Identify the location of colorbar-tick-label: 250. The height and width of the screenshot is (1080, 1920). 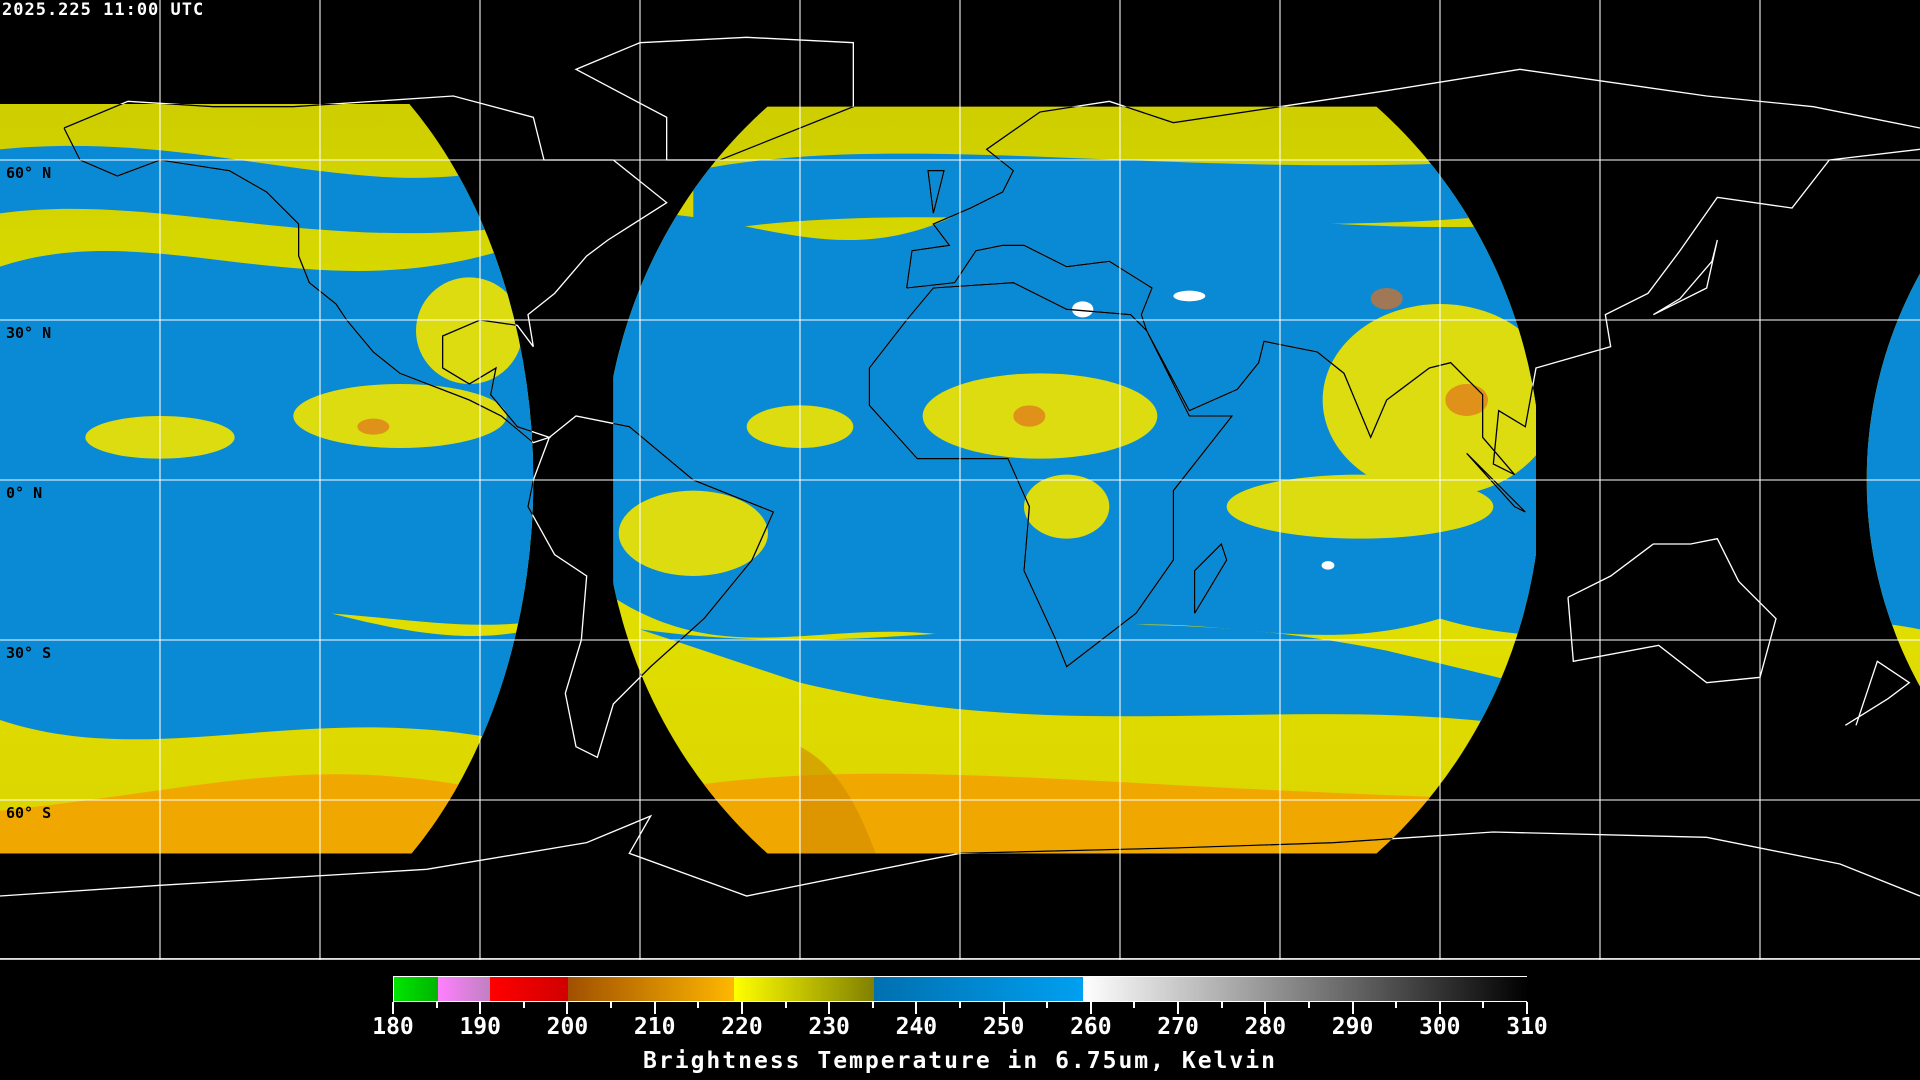
(1003, 1027).